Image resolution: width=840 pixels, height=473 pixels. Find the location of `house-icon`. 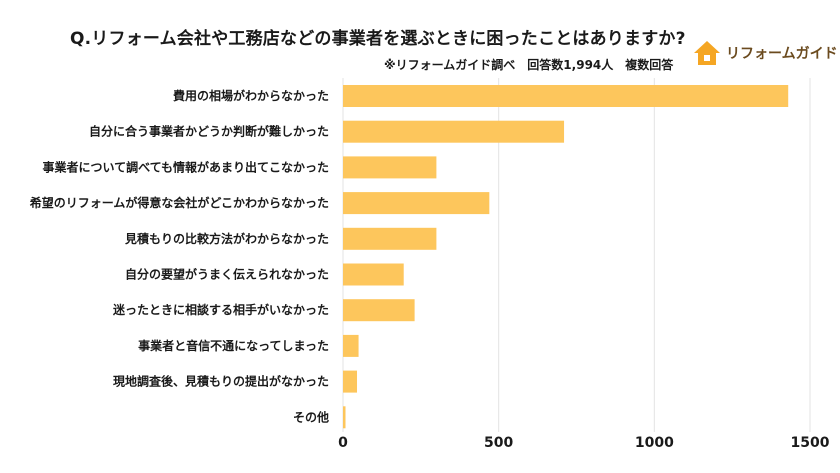

house-icon is located at coordinates (707, 53).